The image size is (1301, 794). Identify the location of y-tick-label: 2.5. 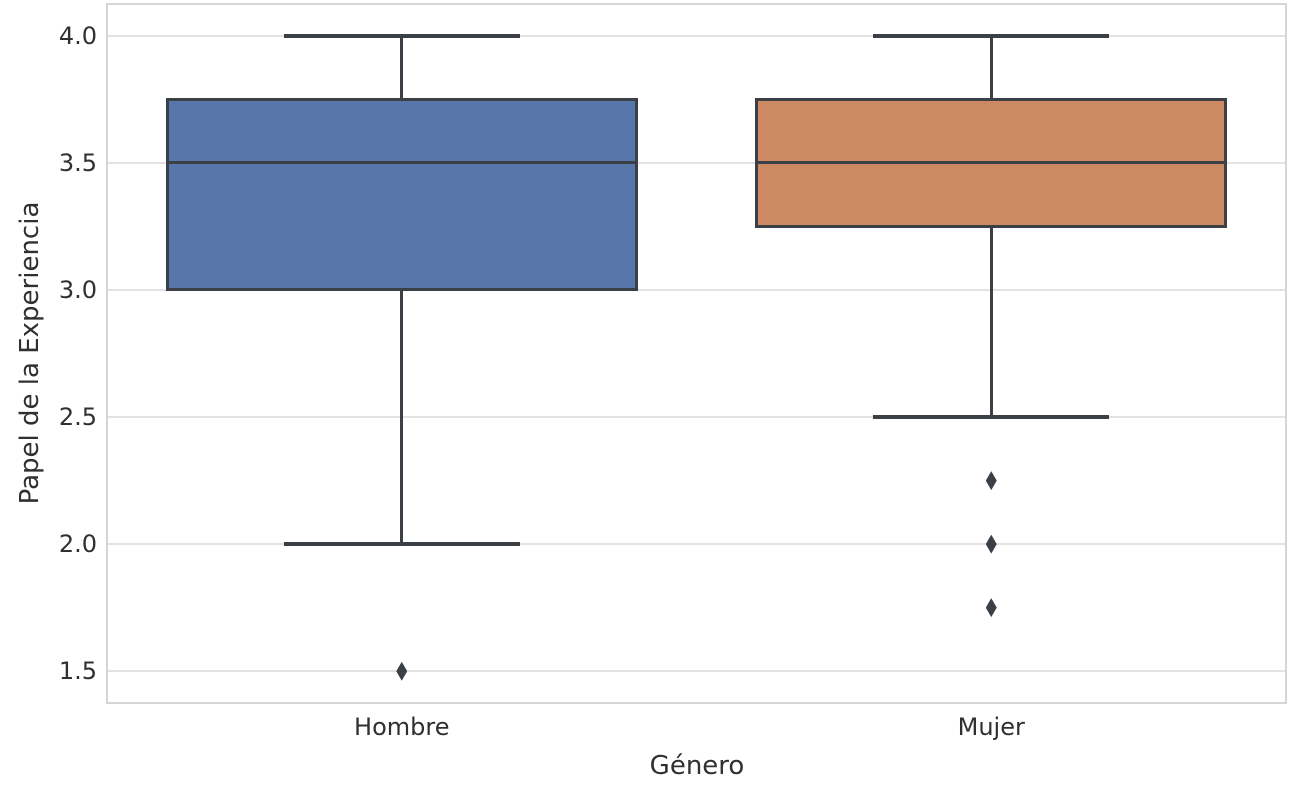
(77, 417).